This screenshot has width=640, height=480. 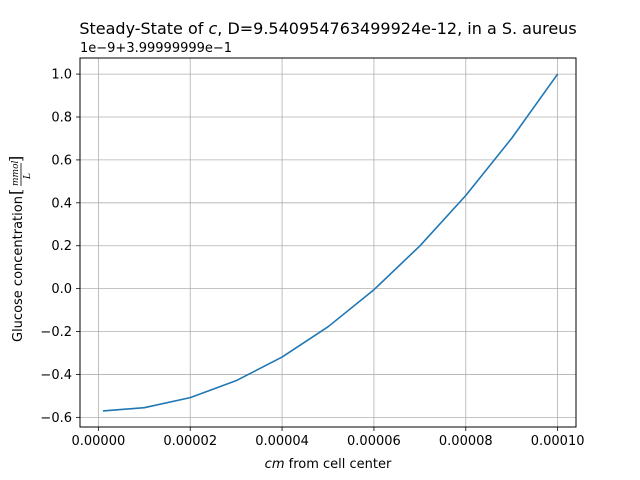 What do you see at coordinates (190, 441) in the screenshot?
I see `x-tick-label: 0.00002` at bounding box center [190, 441].